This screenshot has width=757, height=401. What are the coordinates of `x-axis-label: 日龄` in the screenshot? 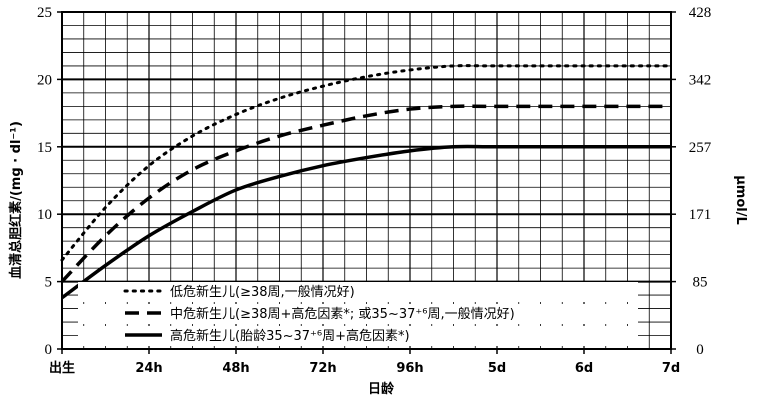 It's located at (381, 389).